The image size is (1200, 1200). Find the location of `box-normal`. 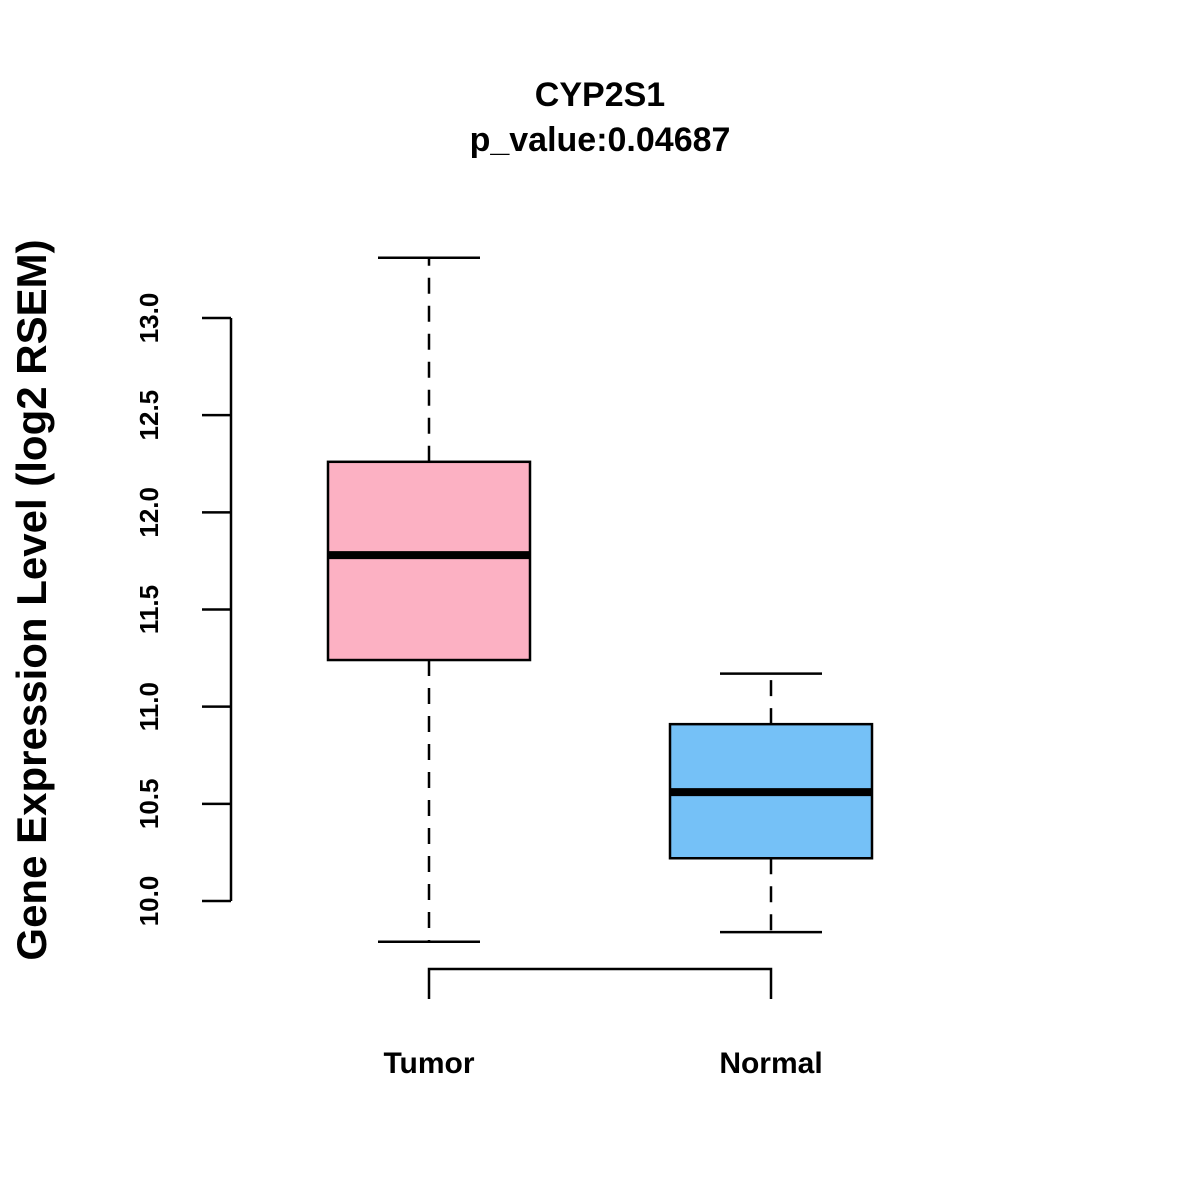

box-normal is located at coordinates (771, 803).